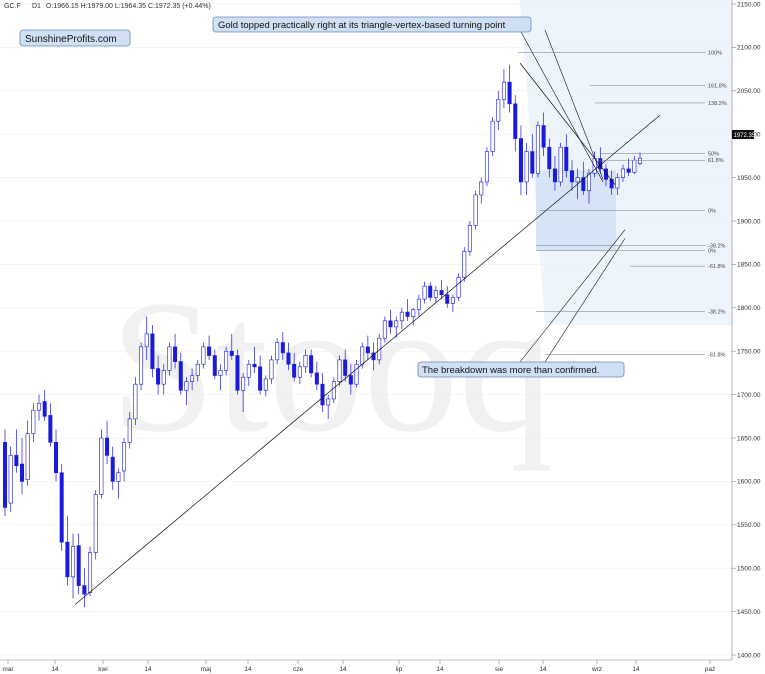 This screenshot has width=765, height=674. I want to click on interval: D1, so click(36, 6).